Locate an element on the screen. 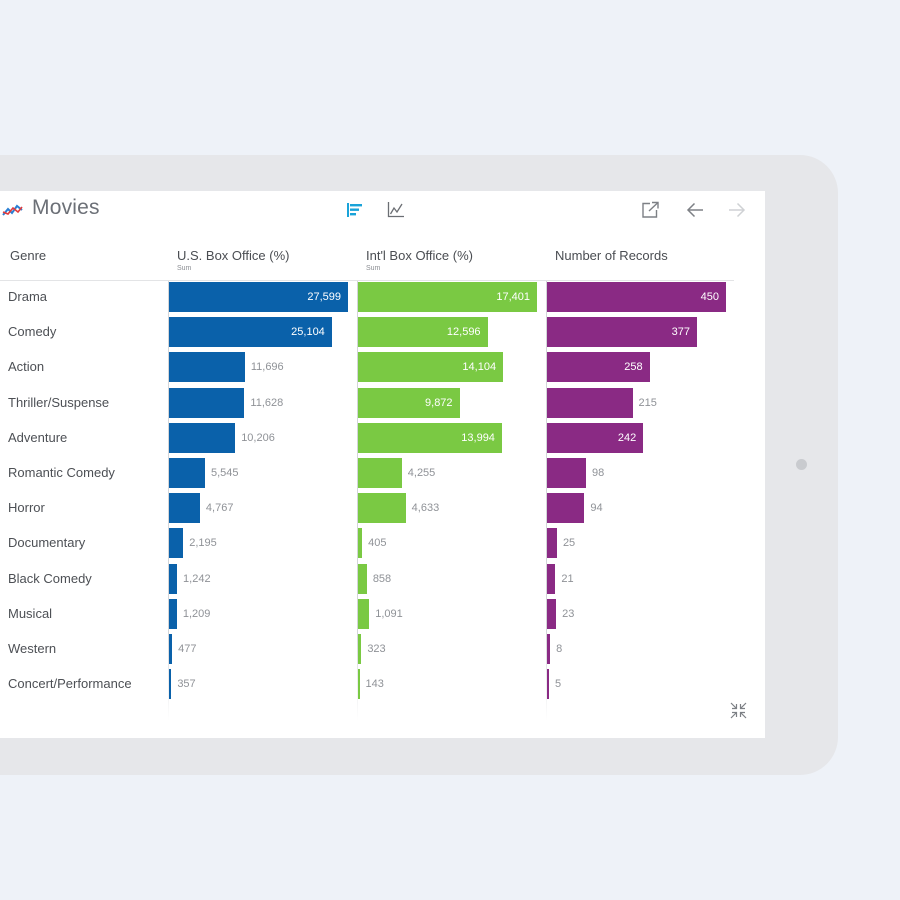 The height and width of the screenshot is (900, 900). intl-box-office-aggregate: Sum is located at coordinates (373, 268).